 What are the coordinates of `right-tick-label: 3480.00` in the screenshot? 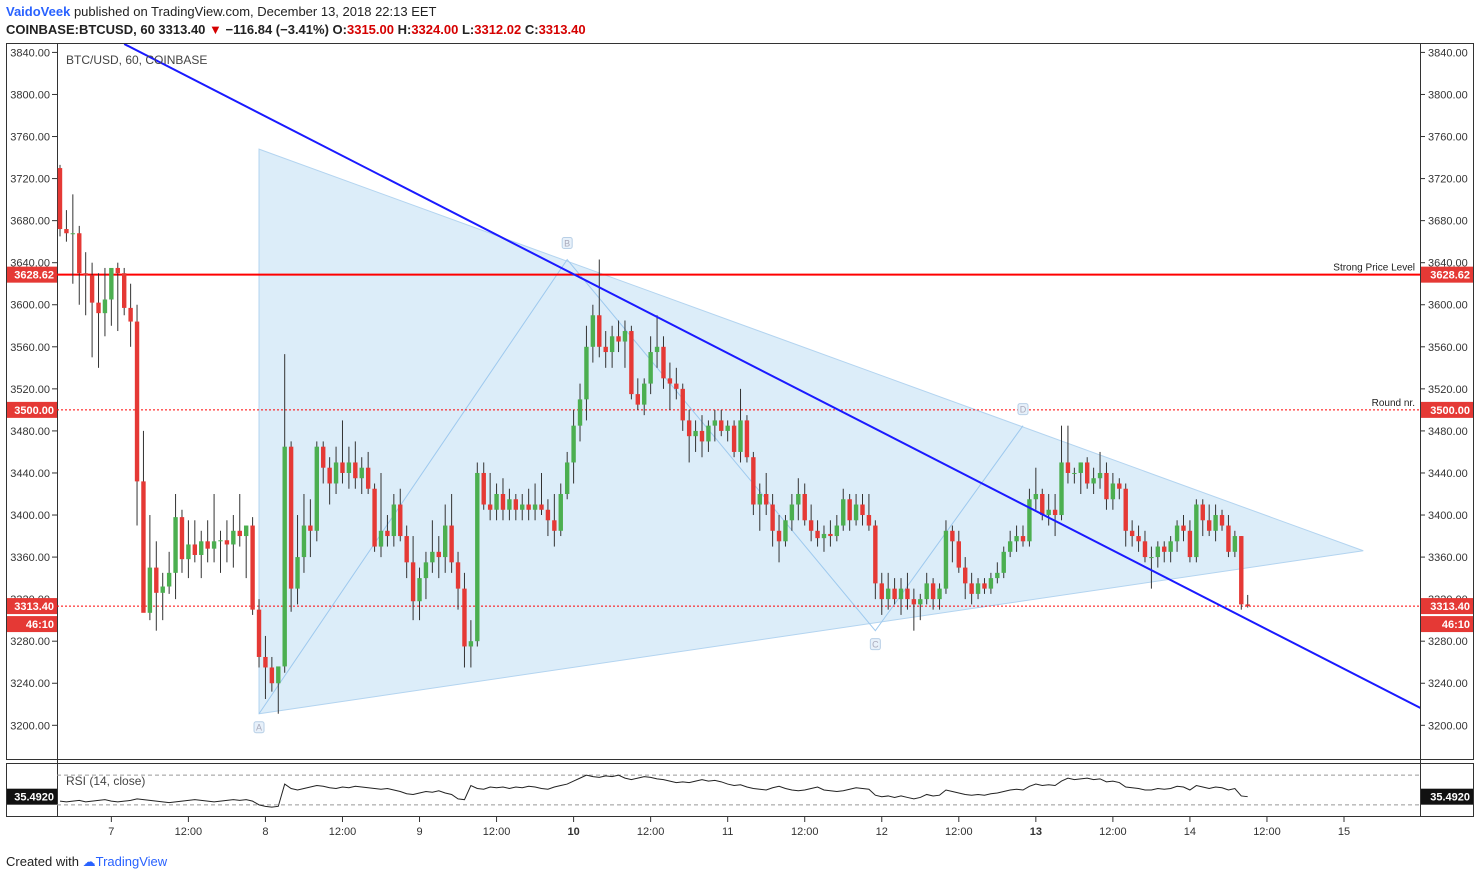 It's located at (1448, 432).